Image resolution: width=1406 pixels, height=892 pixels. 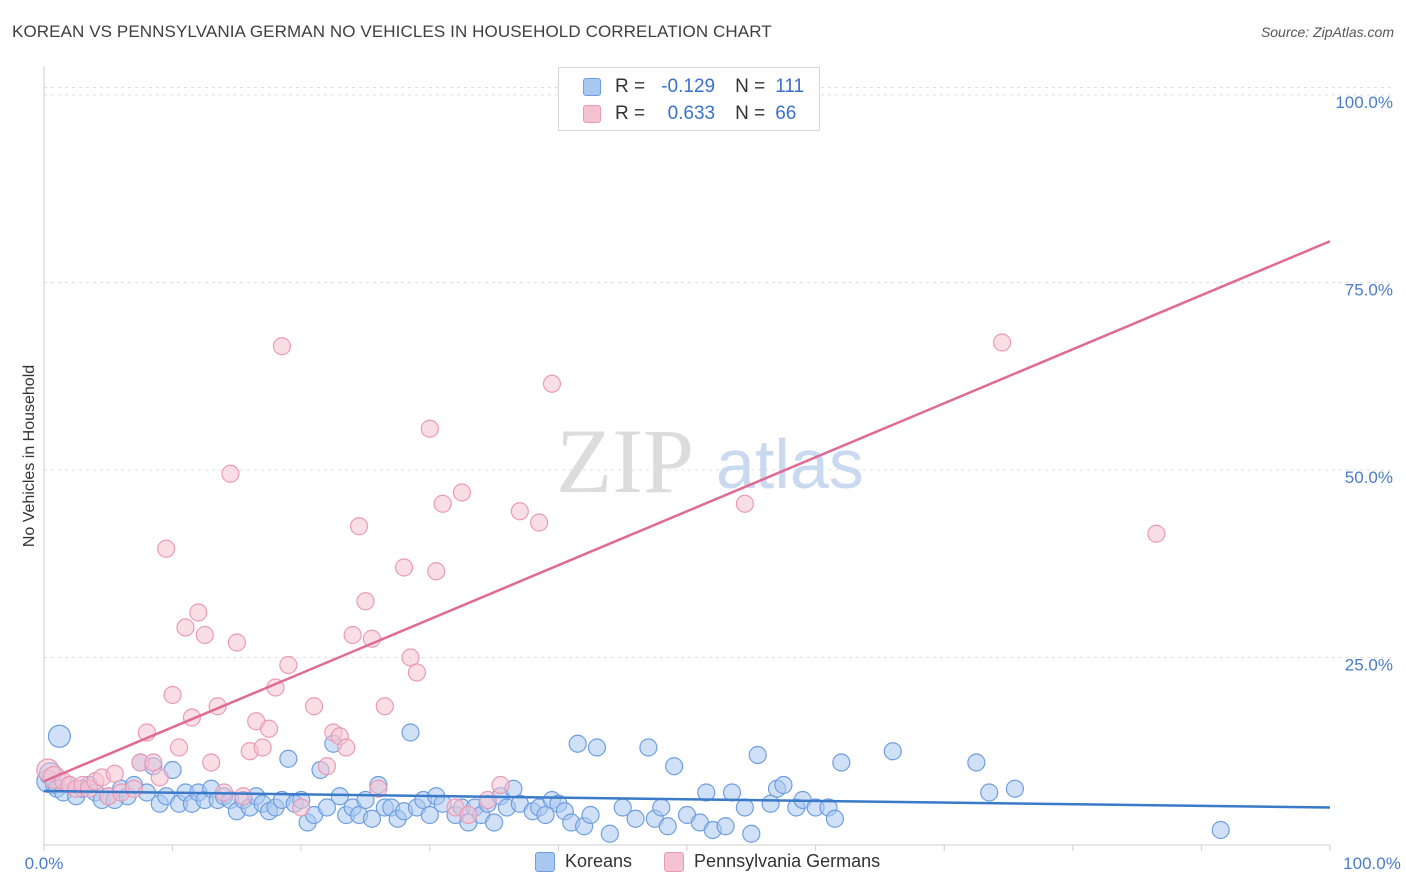 I want to click on koreans-legend-swatch, so click(x=545, y=861).